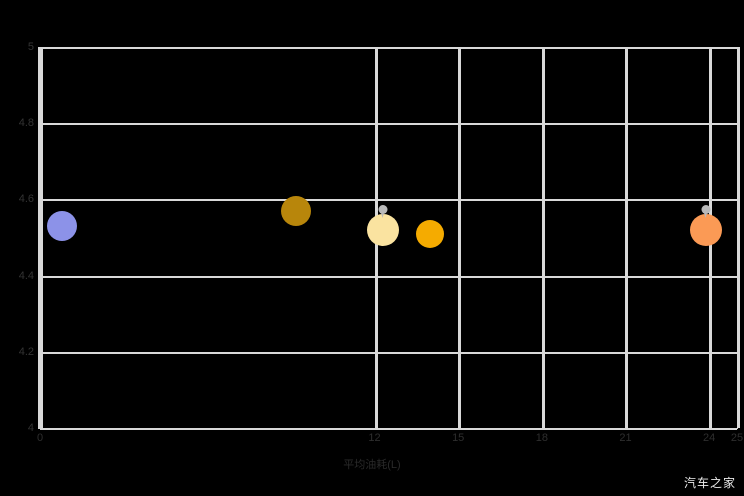 Image resolution: width=744 pixels, height=496 pixels. I want to click on y-axis-line, so click(39, 238).